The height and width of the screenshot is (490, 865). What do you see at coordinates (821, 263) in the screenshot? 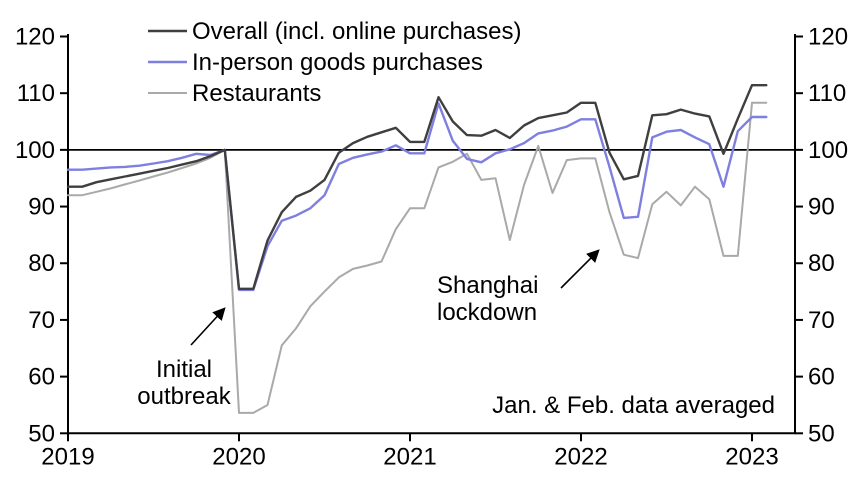
I see `y-axis-right-tick-label: 80` at bounding box center [821, 263].